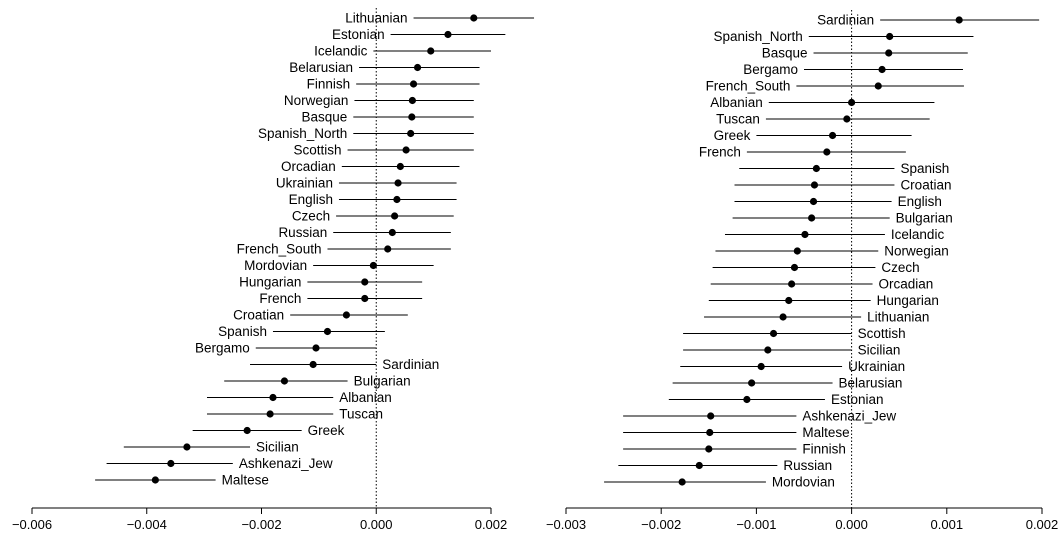  Describe the element at coordinates (566, 524) in the screenshot. I see `x-tick-label: −0.003` at that location.